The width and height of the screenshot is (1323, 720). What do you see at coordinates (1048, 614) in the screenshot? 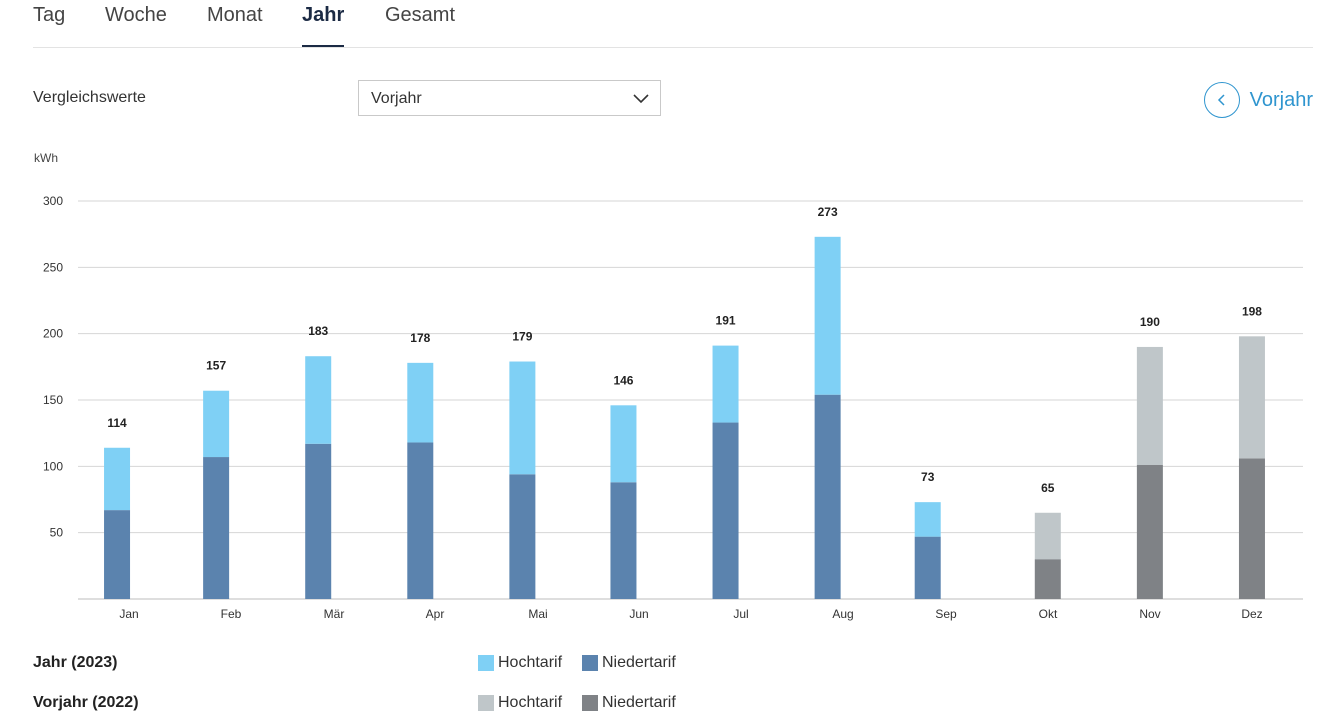
I see `x-tick-label-Okt: Okt` at bounding box center [1048, 614].